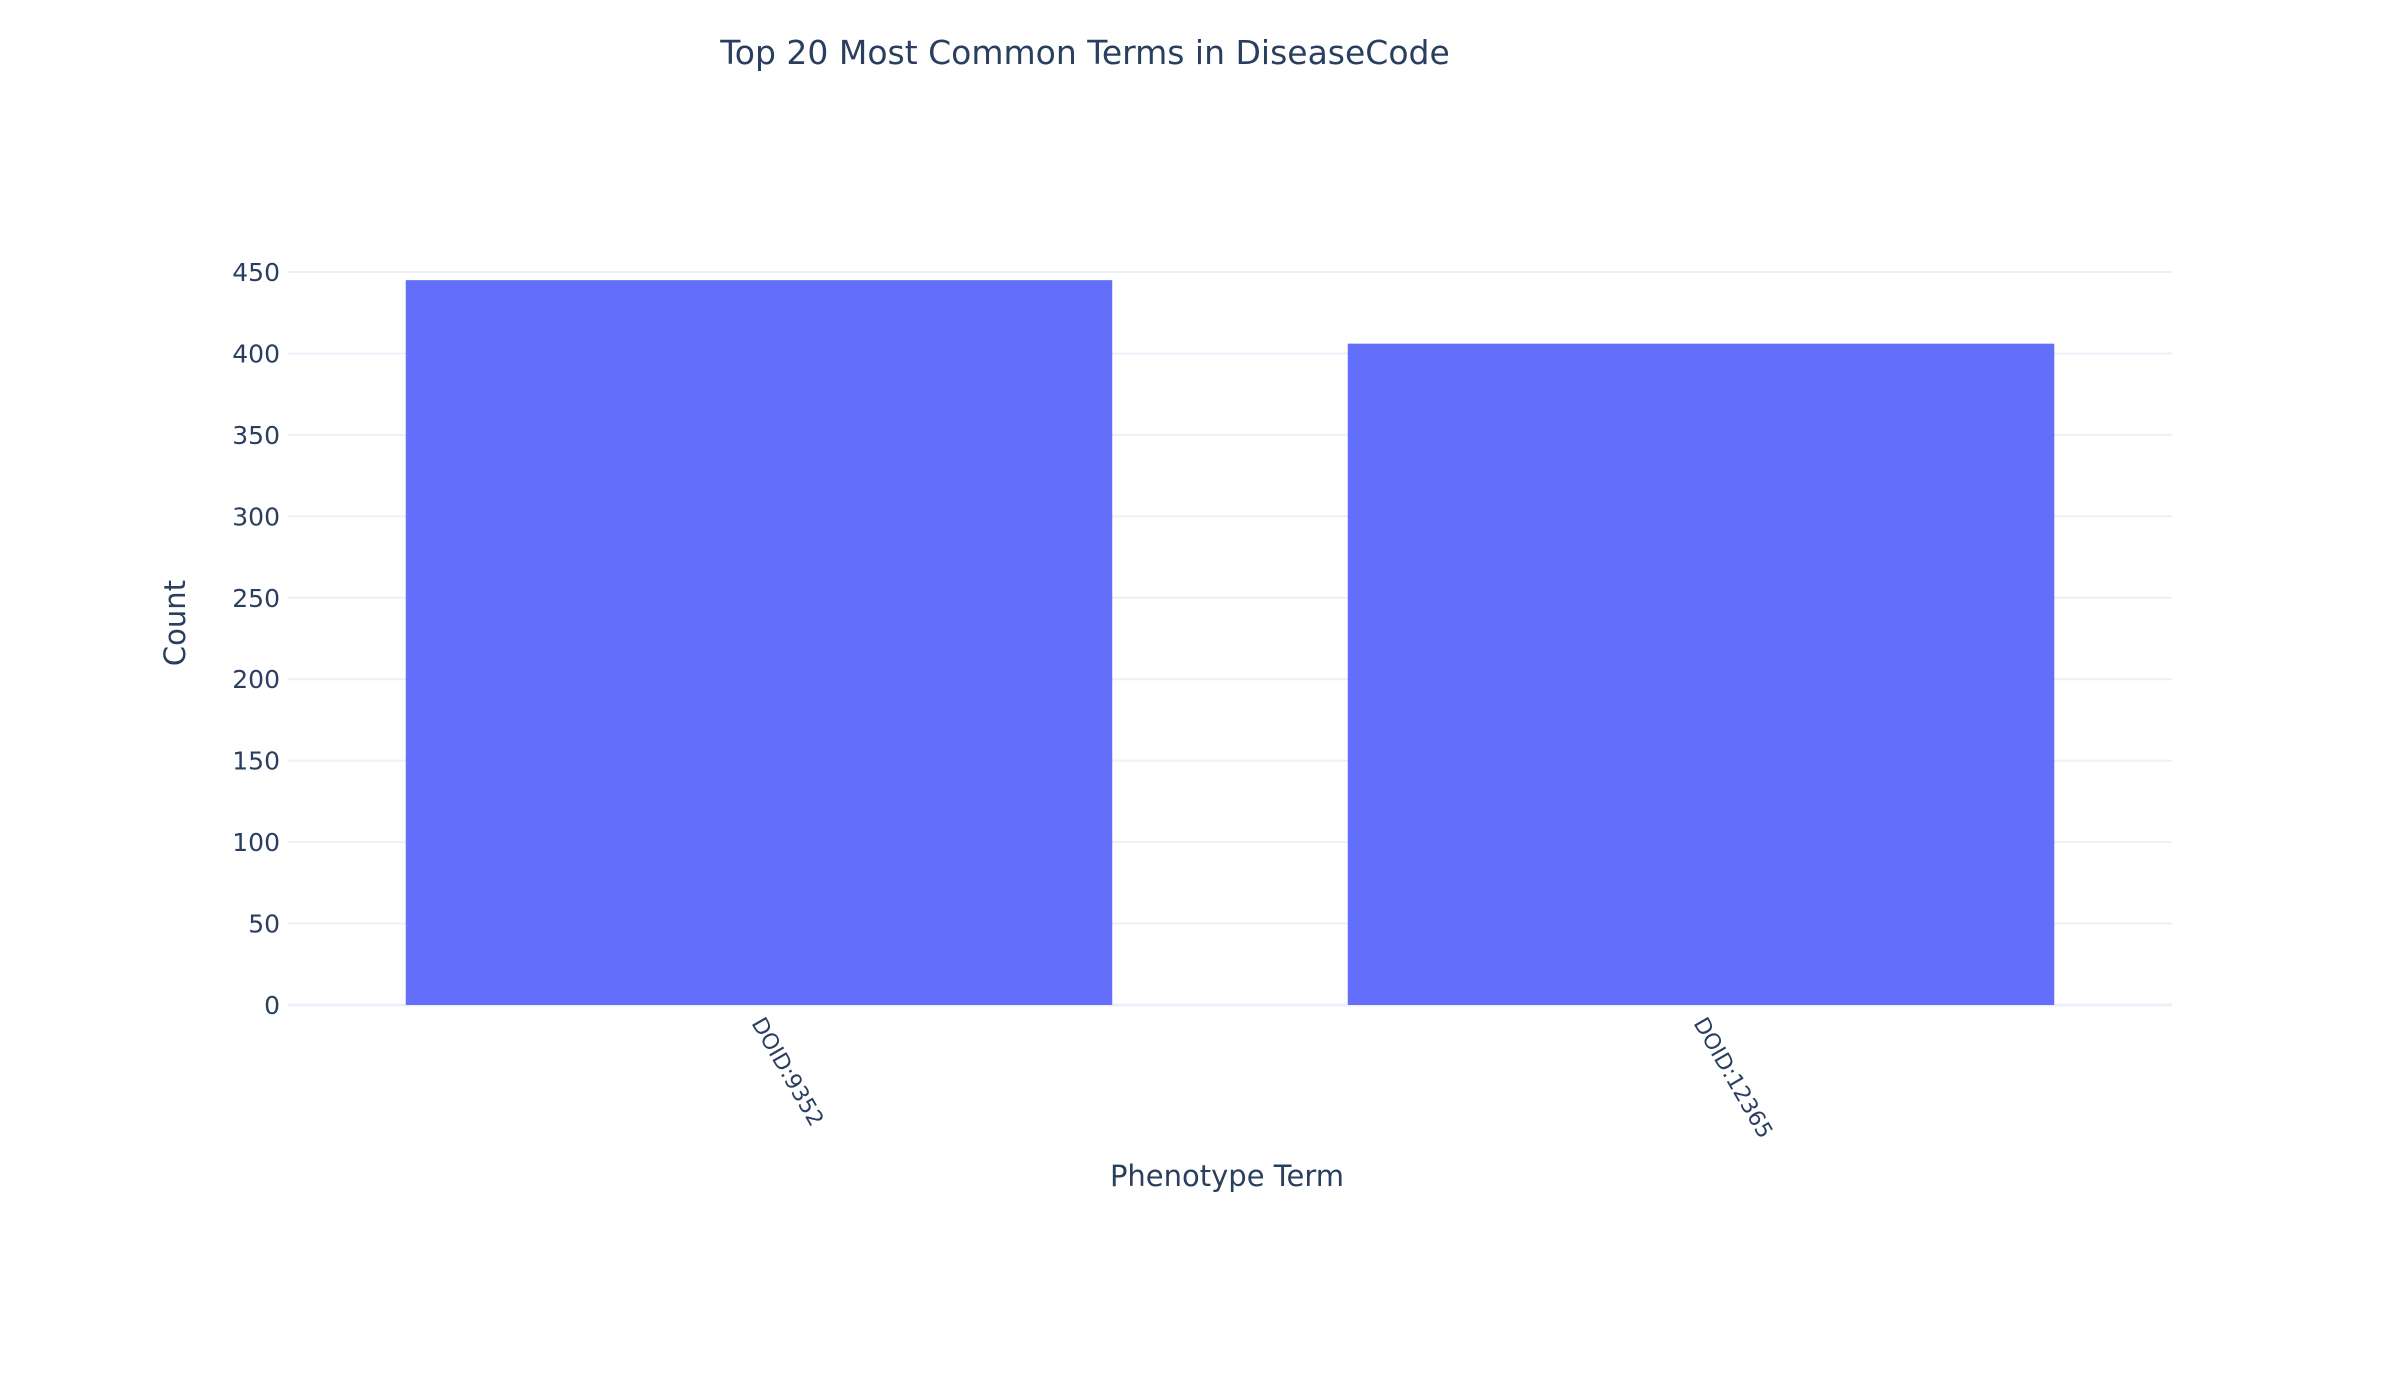  Describe the element at coordinates (175, 623) in the screenshot. I see `y-axis-title: Count` at that location.